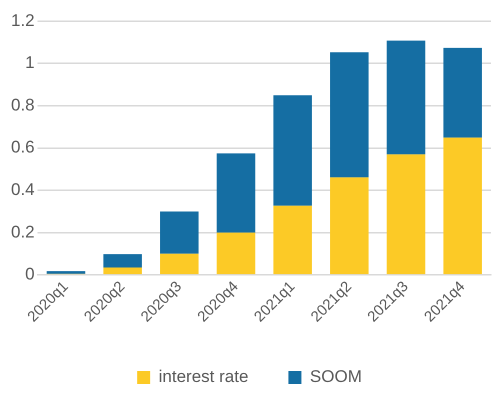 The image size is (503, 404). I want to click on y-tick-label: 0.4, so click(22, 190).